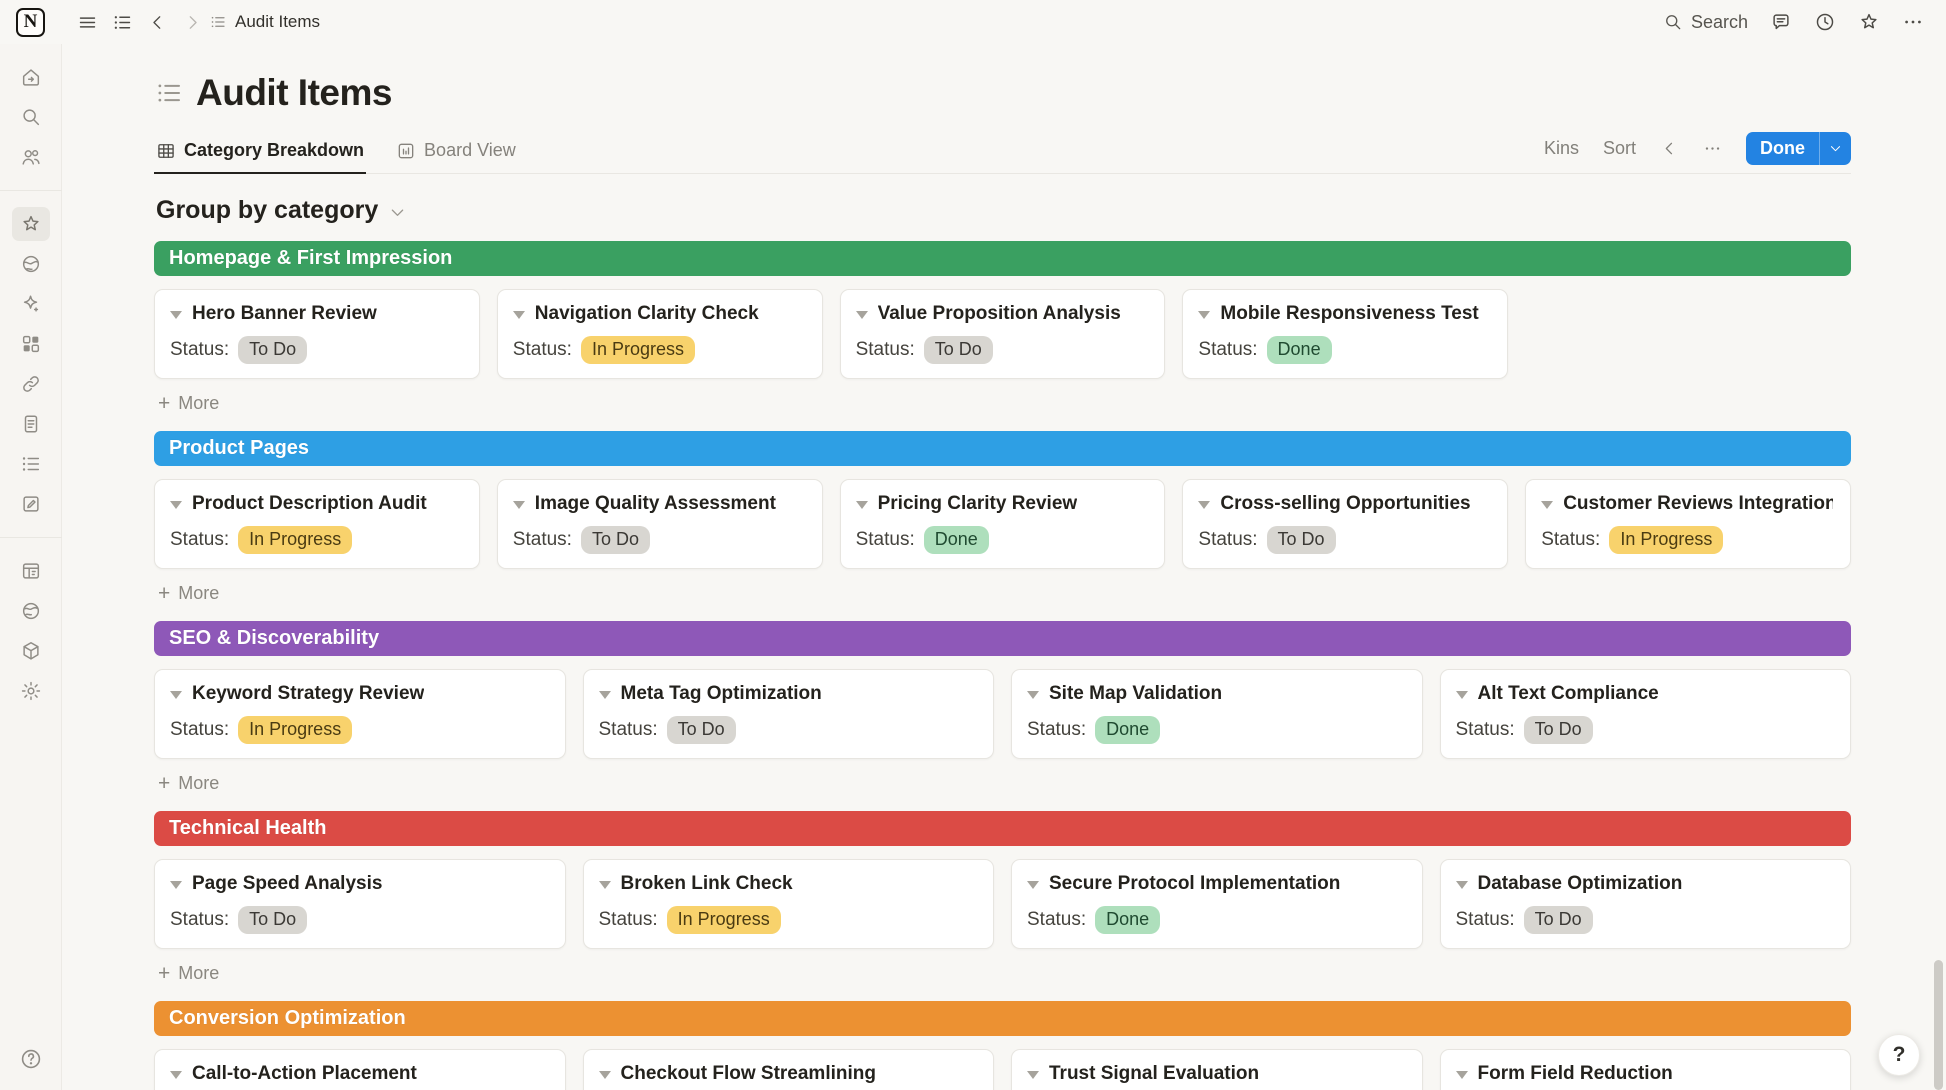  Describe the element at coordinates (317, 334) in the screenshot. I see `audit-card: Hero Banner Review Status: To Do` at that location.